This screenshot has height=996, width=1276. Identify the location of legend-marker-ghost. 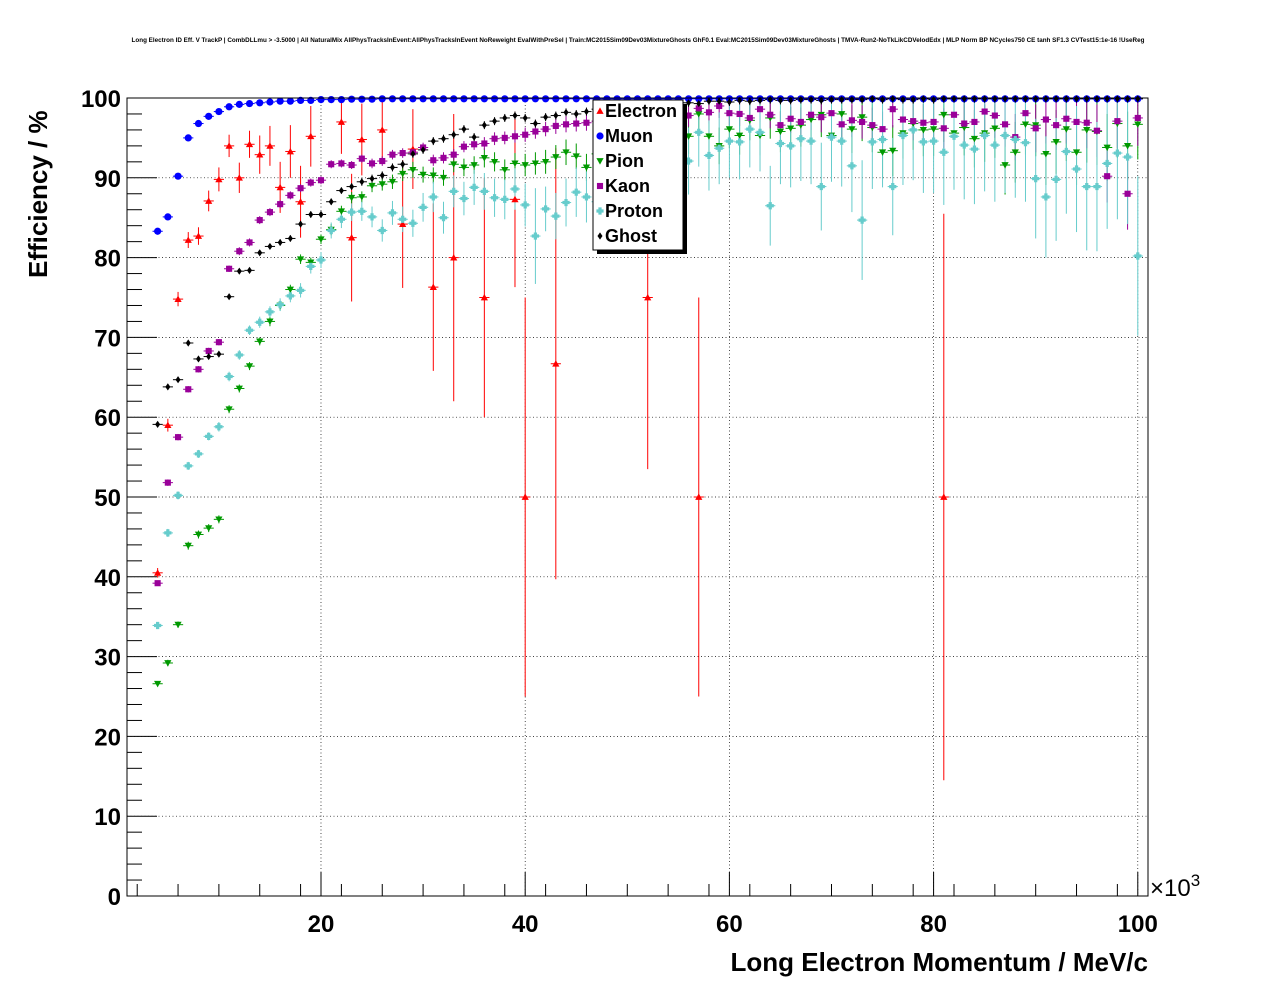
(600, 236).